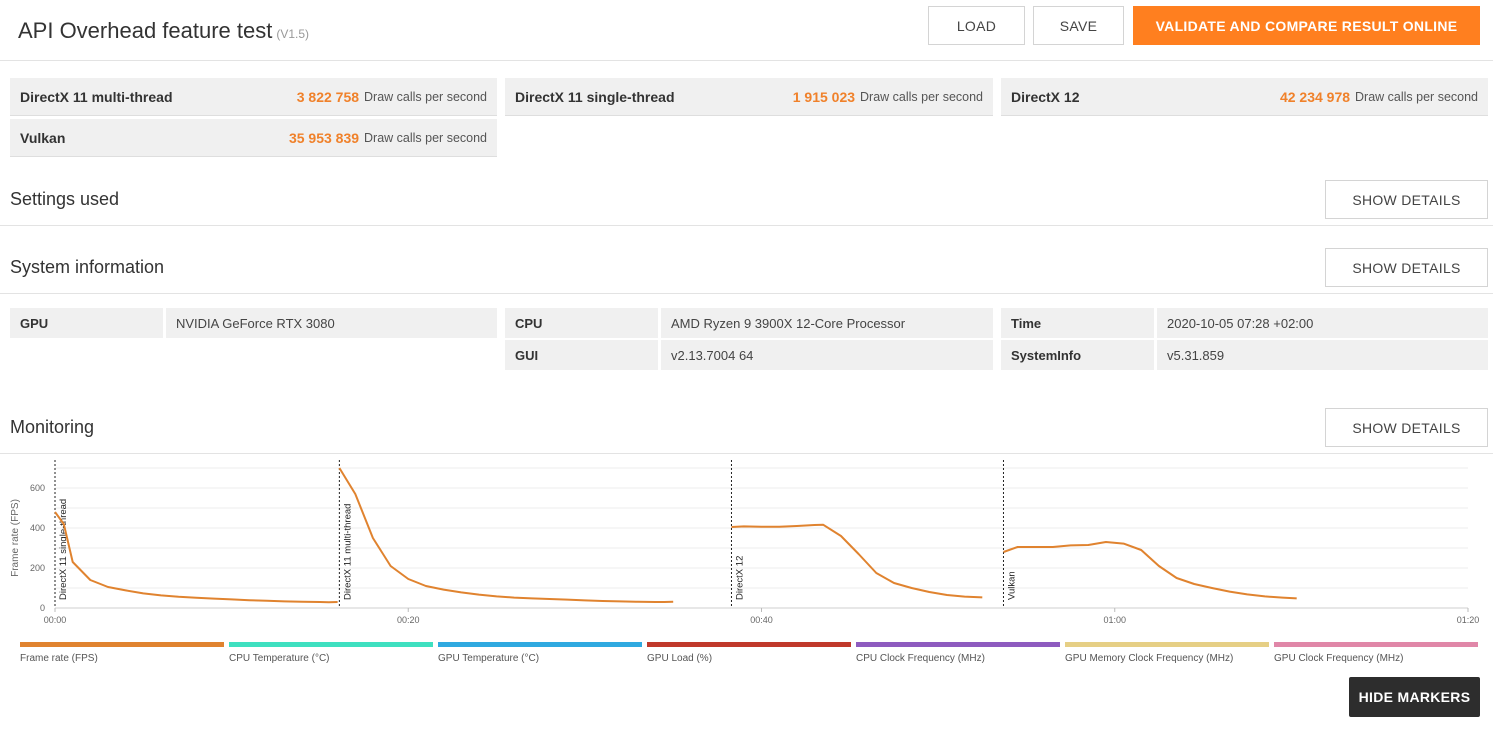  What do you see at coordinates (1077, 323) in the screenshot?
I see `info-key-time: Time` at bounding box center [1077, 323].